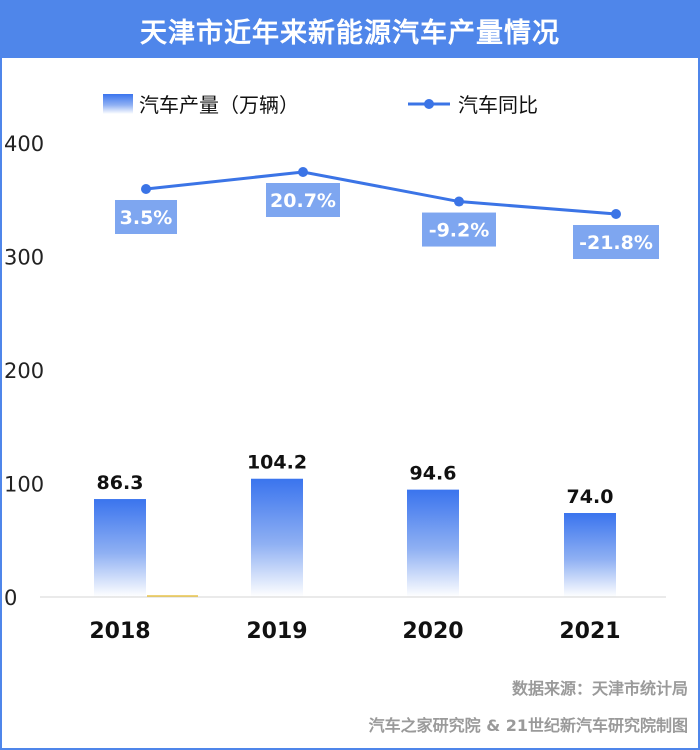  Describe the element at coordinates (320, 105) in the screenshot. I see `legend: 汽车产量（万辆） 汽车同比` at that location.